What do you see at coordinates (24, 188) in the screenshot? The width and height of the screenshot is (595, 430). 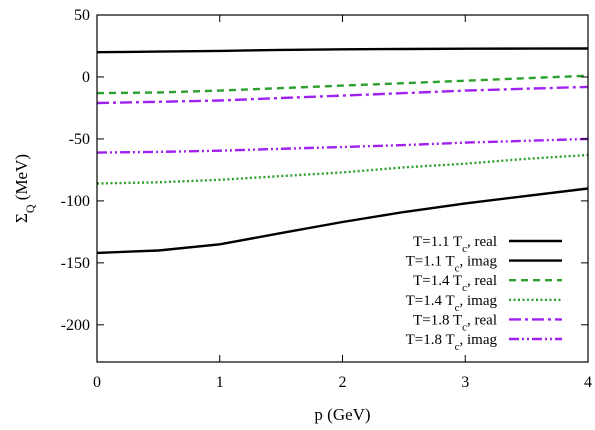 I see `y-axis-label: ΣQ (MeV)` at bounding box center [24, 188].